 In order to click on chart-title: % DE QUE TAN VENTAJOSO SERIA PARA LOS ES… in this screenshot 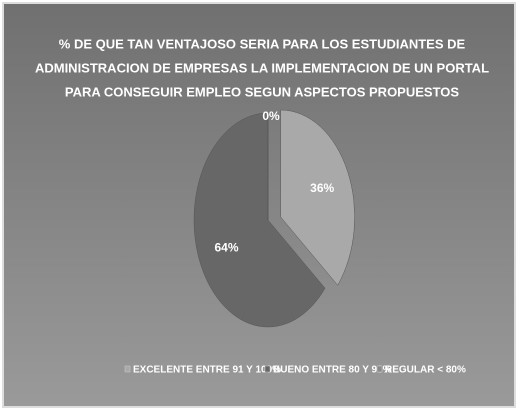, I will do `click(262, 43)`.